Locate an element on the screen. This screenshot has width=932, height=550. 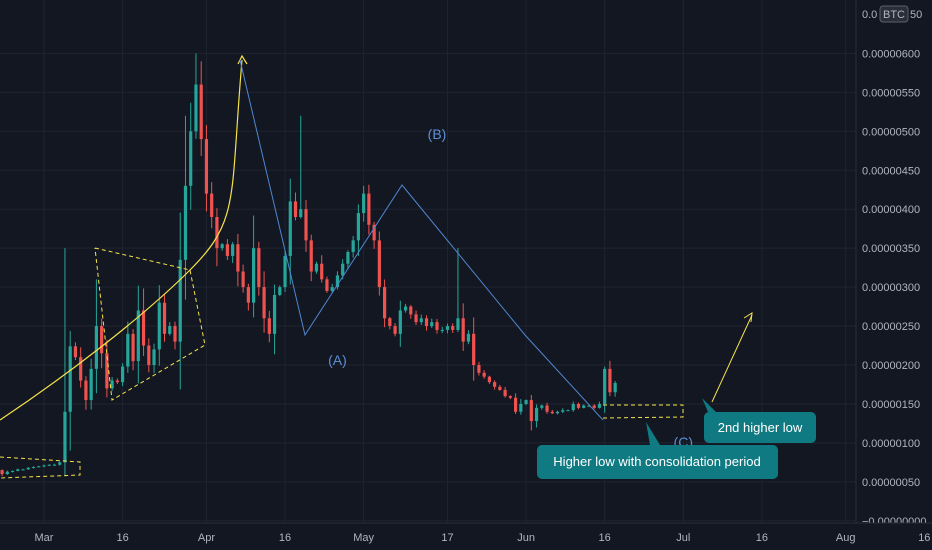
time-tick-label: Apr is located at coordinates (206, 538).